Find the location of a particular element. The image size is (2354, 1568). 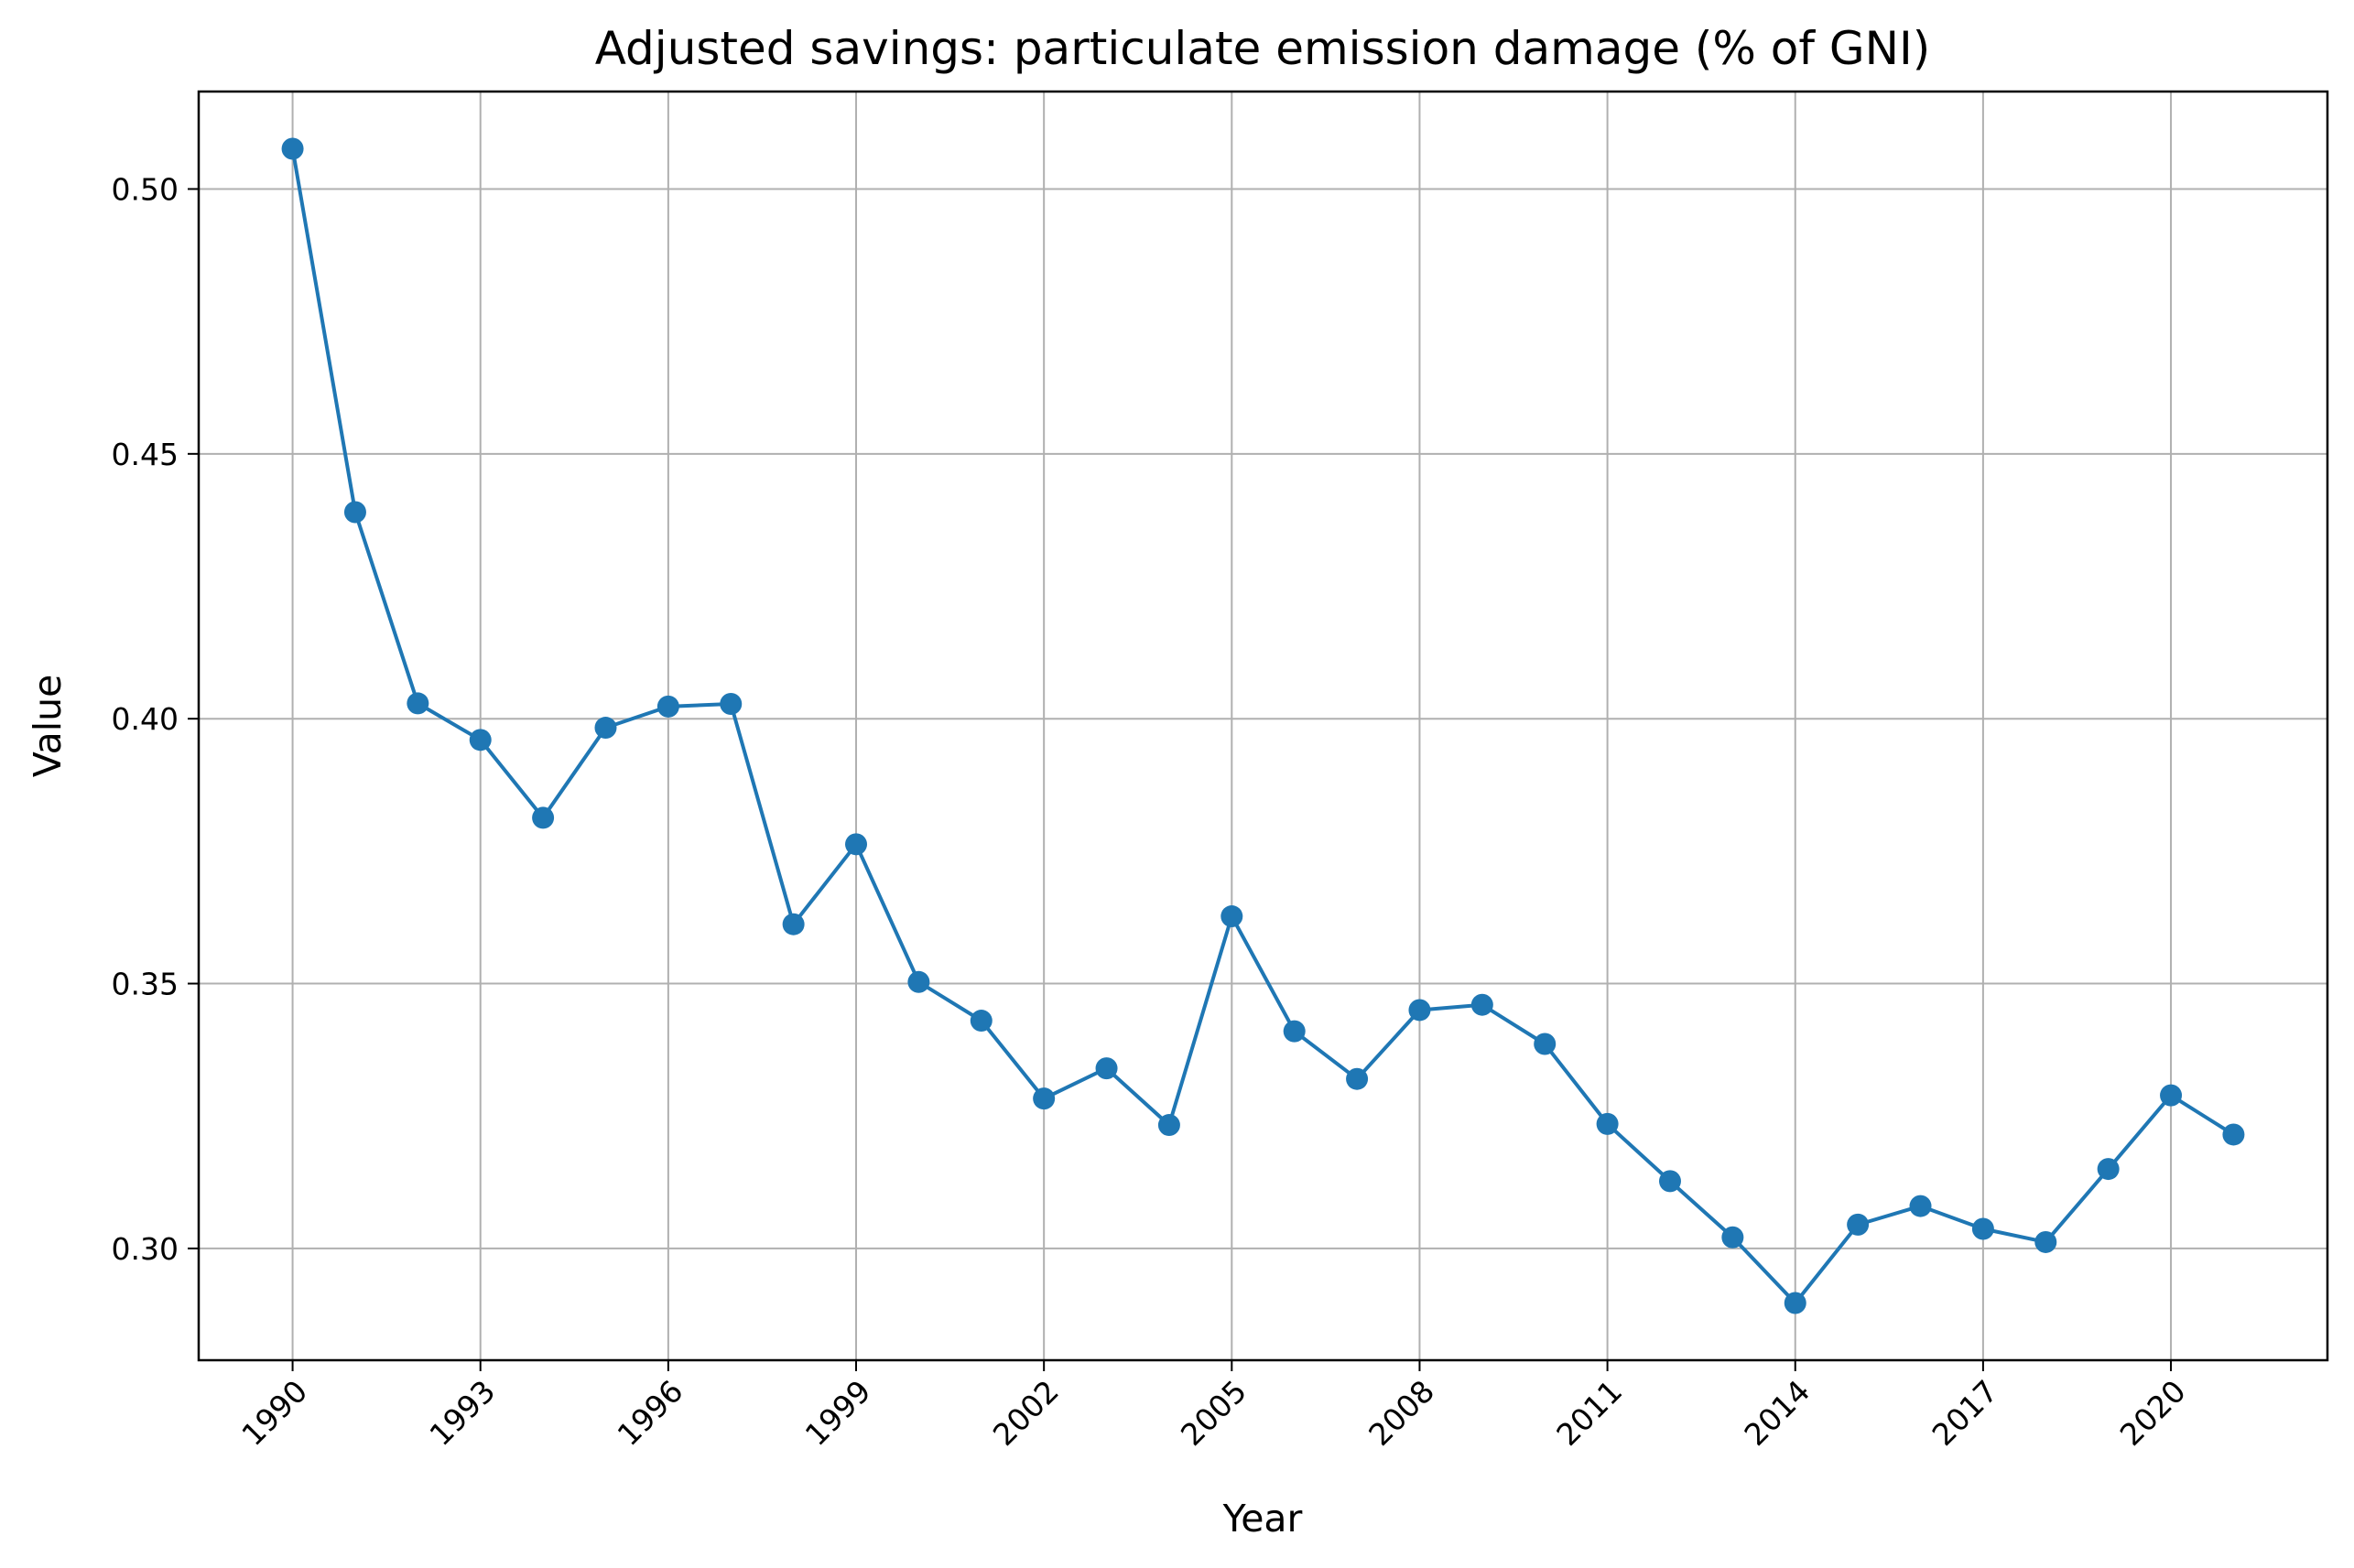

data-point-2006 is located at coordinates (1294, 1031).